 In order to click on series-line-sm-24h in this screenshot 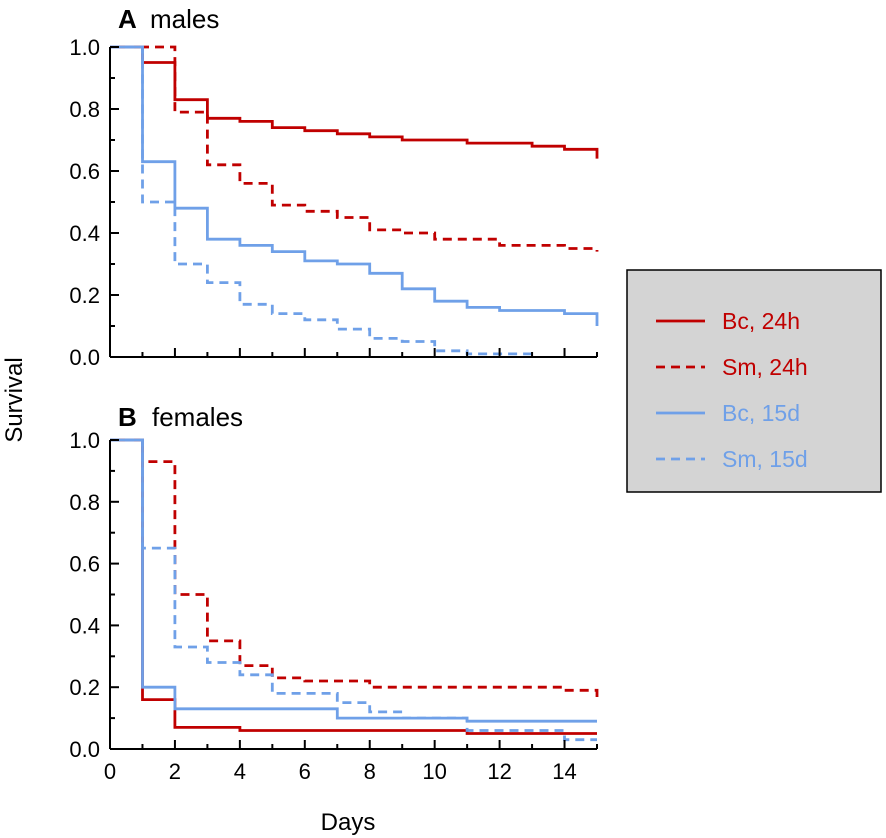, I will do `click(354, 148)`.